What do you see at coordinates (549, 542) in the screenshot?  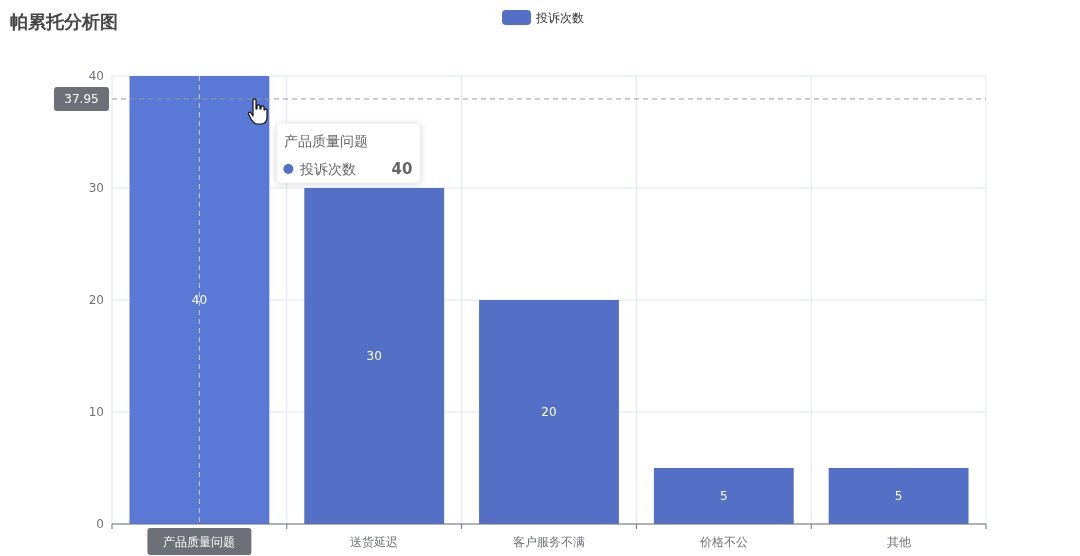 I see `x-tick-label: 客户服务不满` at bounding box center [549, 542].